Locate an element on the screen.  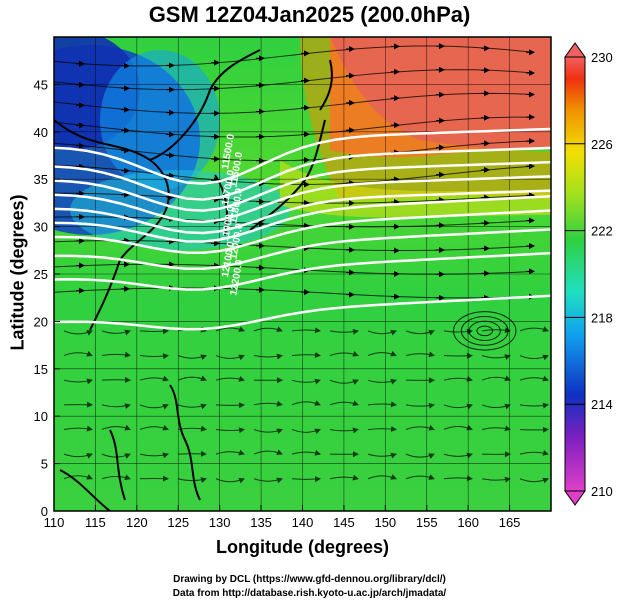
x-axis-ticks: 110 115 120 125 130 135 140 145 150 155 160 165 is located at coordinates (282, 517).